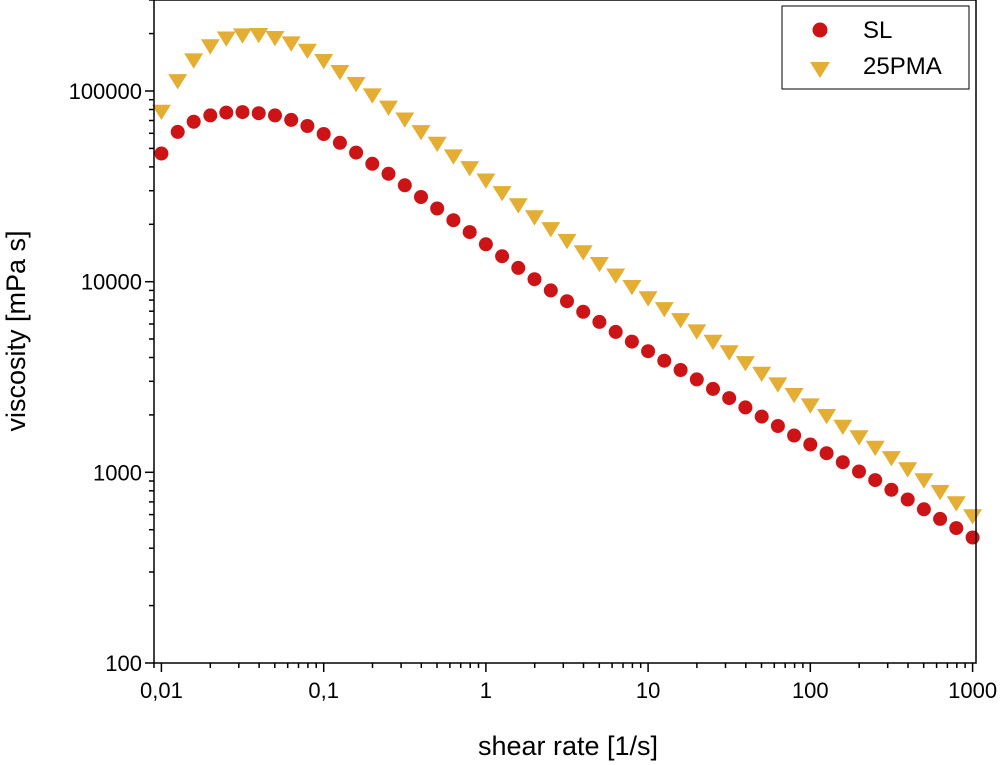  Describe the element at coordinates (323, 690) in the screenshot. I see `x-tick-label: 0,1` at that location.